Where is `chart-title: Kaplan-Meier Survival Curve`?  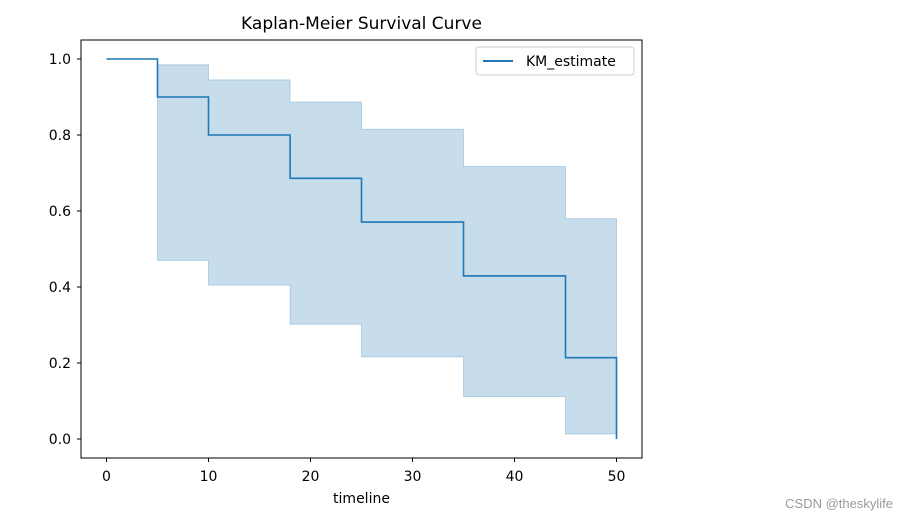 chart-title: Kaplan-Meier Survival Curve is located at coordinates (361, 24).